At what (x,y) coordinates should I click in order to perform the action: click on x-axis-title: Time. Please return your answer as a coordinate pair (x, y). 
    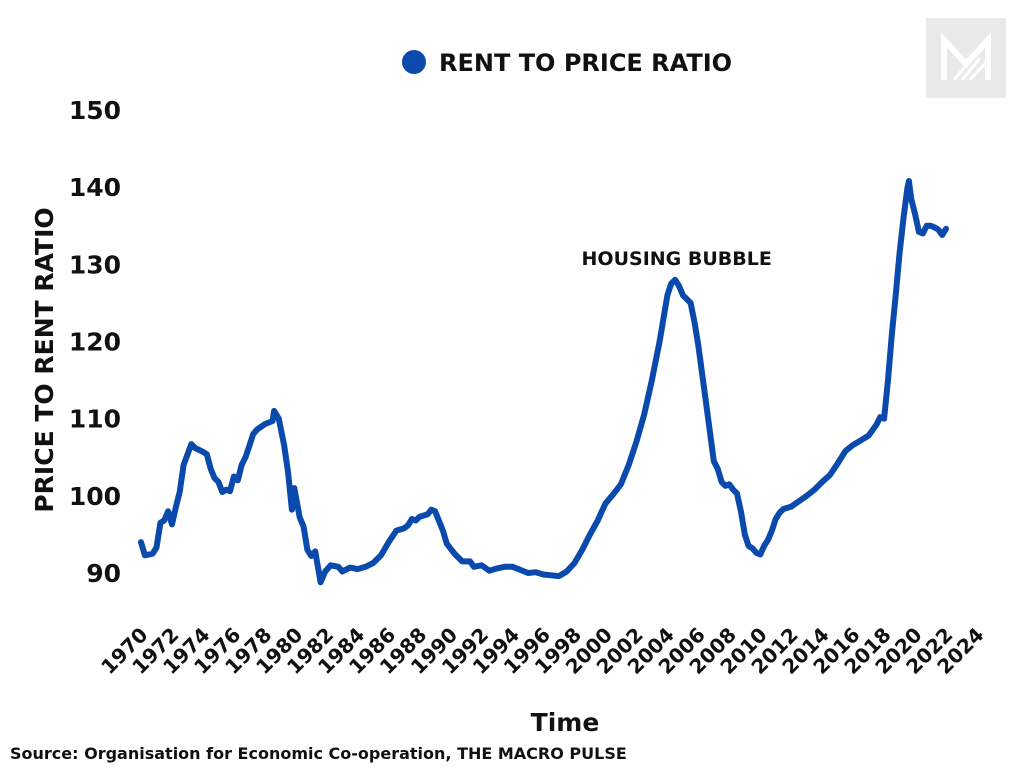
    Looking at the image, I should click on (565, 722).